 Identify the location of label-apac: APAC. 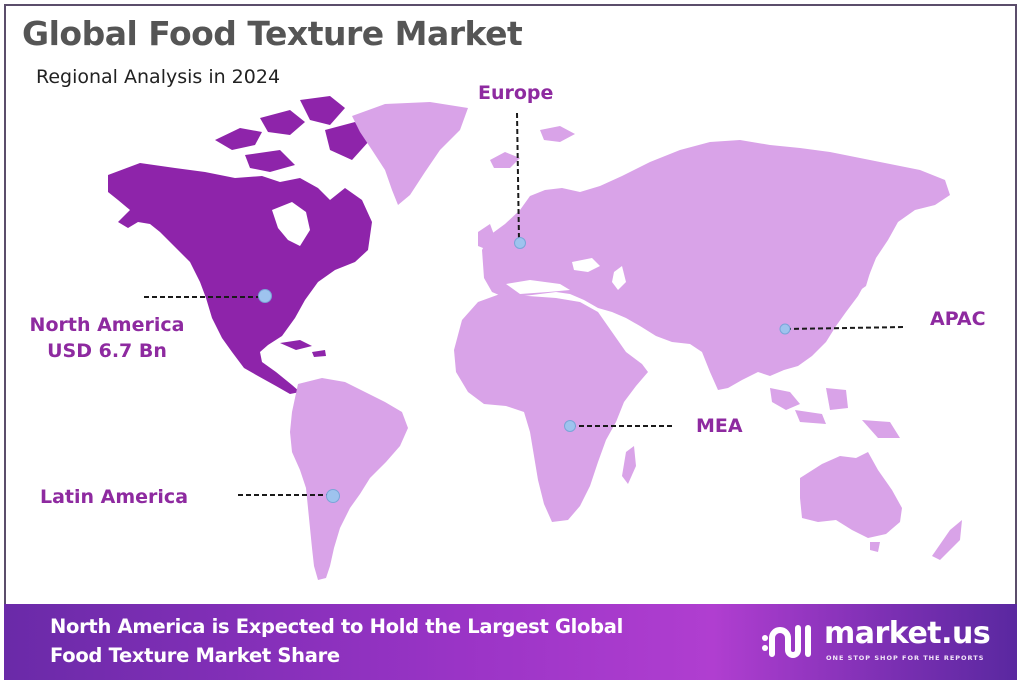
(958, 319).